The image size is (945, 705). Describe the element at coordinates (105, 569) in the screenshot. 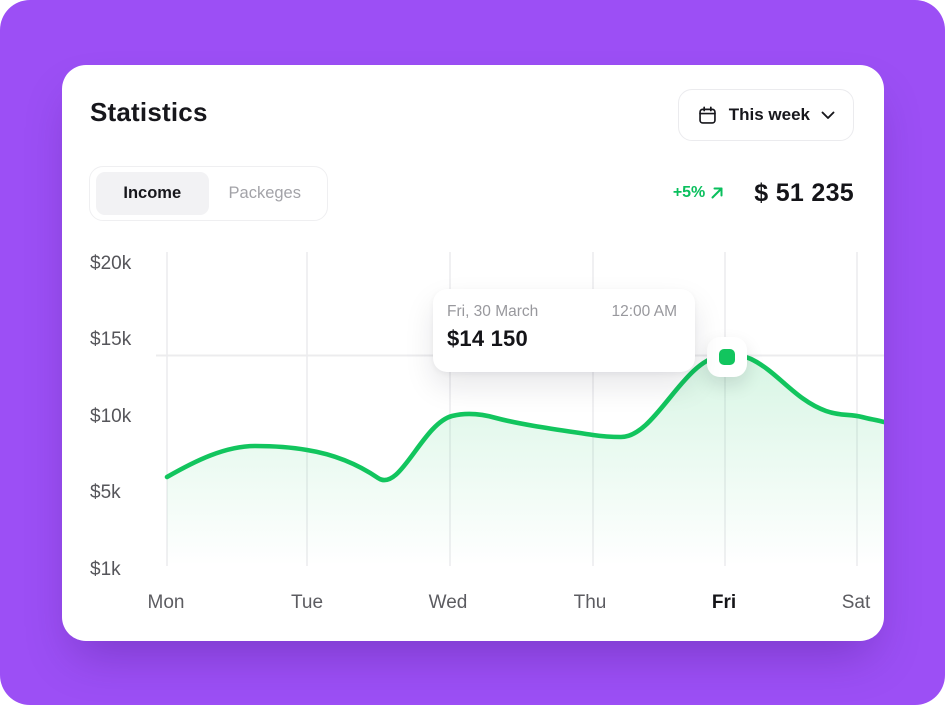

I see `y-tick-1k: $1k` at that location.